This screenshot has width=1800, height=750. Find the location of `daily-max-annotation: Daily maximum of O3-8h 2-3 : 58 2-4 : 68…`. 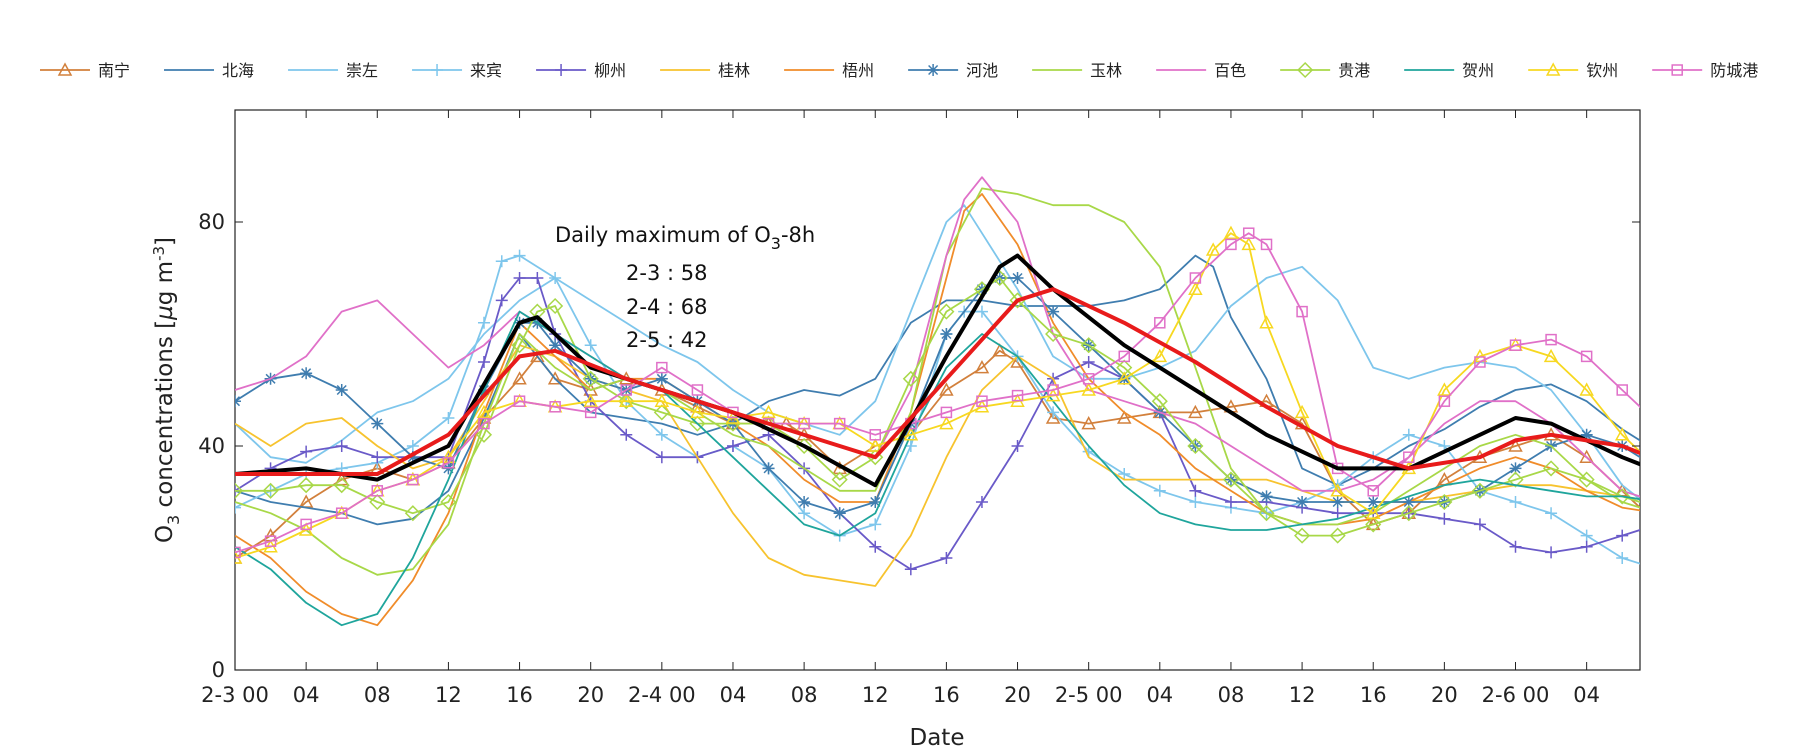

daily-max-annotation: Daily maximum of O3-8h 2-3 : 58 2-4 : 68… is located at coordinates (685, 287).